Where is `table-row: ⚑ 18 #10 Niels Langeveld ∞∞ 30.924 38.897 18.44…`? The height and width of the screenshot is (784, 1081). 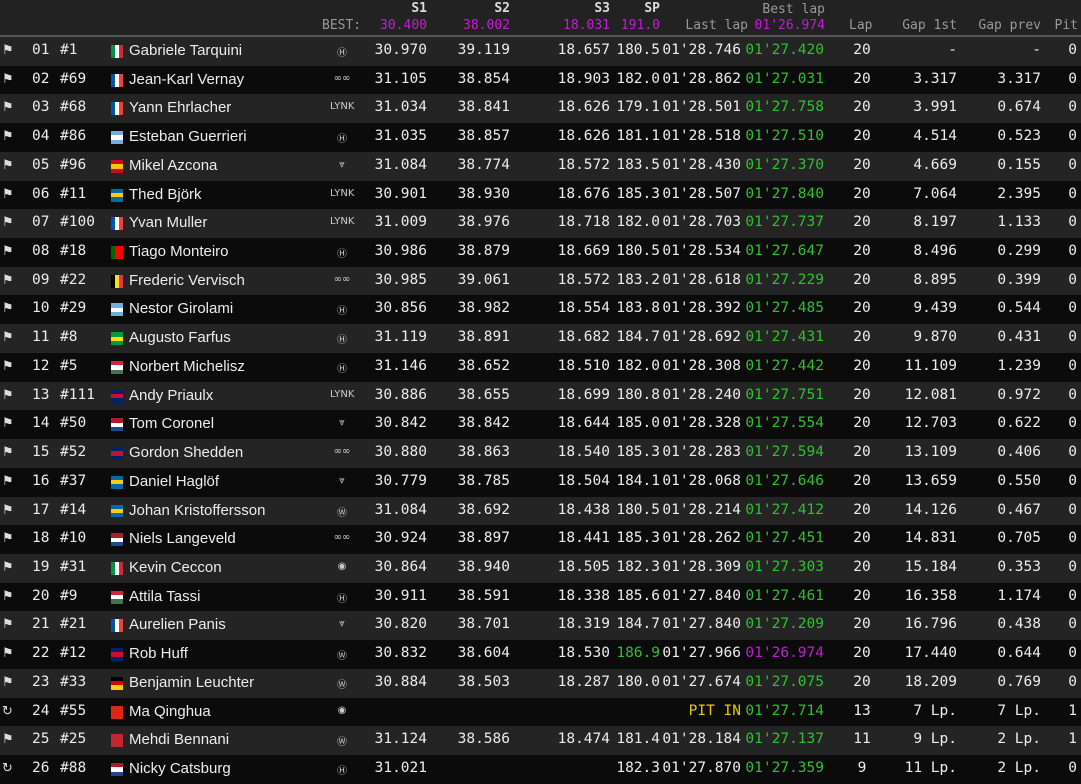
table-row: ⚑ 18 #10 Niels Langeveld ∞∞ 30.924 38.897 18.44… is located at coordinates (540, 539).